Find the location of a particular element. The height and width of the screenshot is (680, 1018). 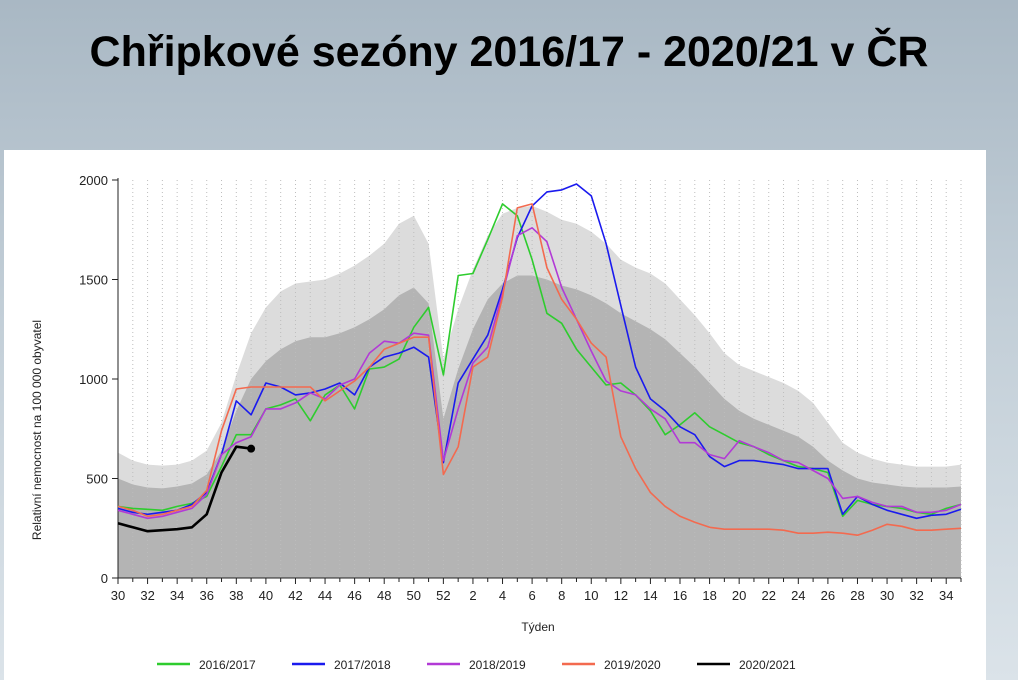

x-axis-title: Týden is located at coordinates (537, 627).